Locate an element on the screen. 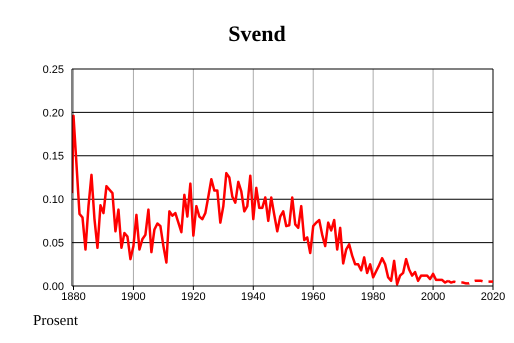 The width and height of the screenshot is (514, 343). x-tick-label: 1880 is located at coordinates (73, 296).